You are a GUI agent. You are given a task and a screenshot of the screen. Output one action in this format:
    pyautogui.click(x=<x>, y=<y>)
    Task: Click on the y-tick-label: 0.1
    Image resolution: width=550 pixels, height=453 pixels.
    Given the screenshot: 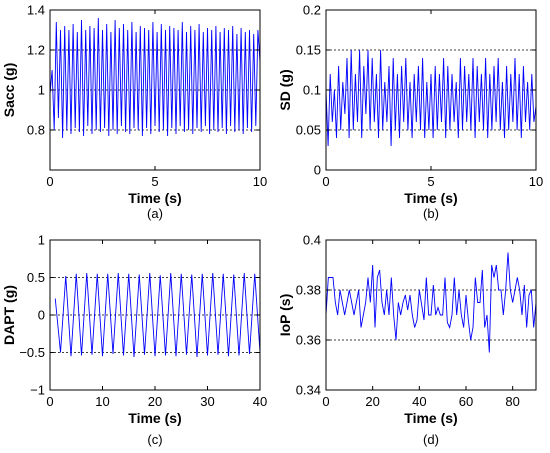 What is the action you would take?
    pyautogui.click(x=312, y=90)
    